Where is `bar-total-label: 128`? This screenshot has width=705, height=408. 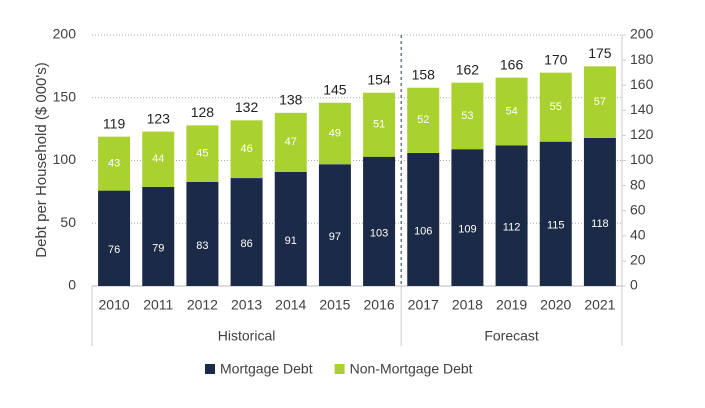 bar-total-label: 128 is located at coordinates (203, 112).